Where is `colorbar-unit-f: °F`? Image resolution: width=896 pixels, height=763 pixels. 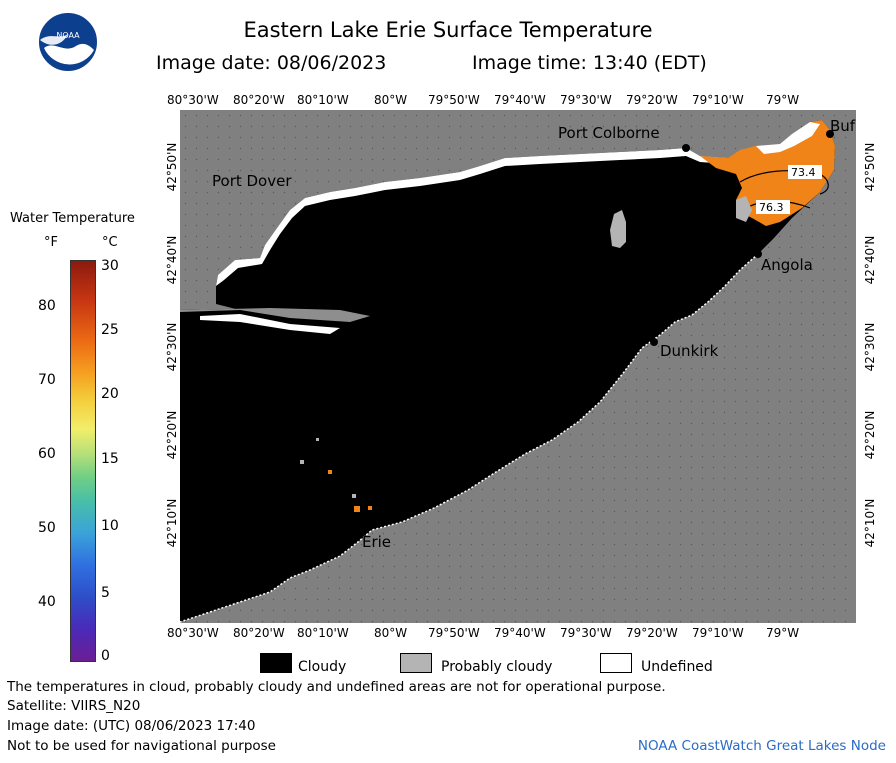 colorbar-unit-f: °F is located at coordinates (51, 242).